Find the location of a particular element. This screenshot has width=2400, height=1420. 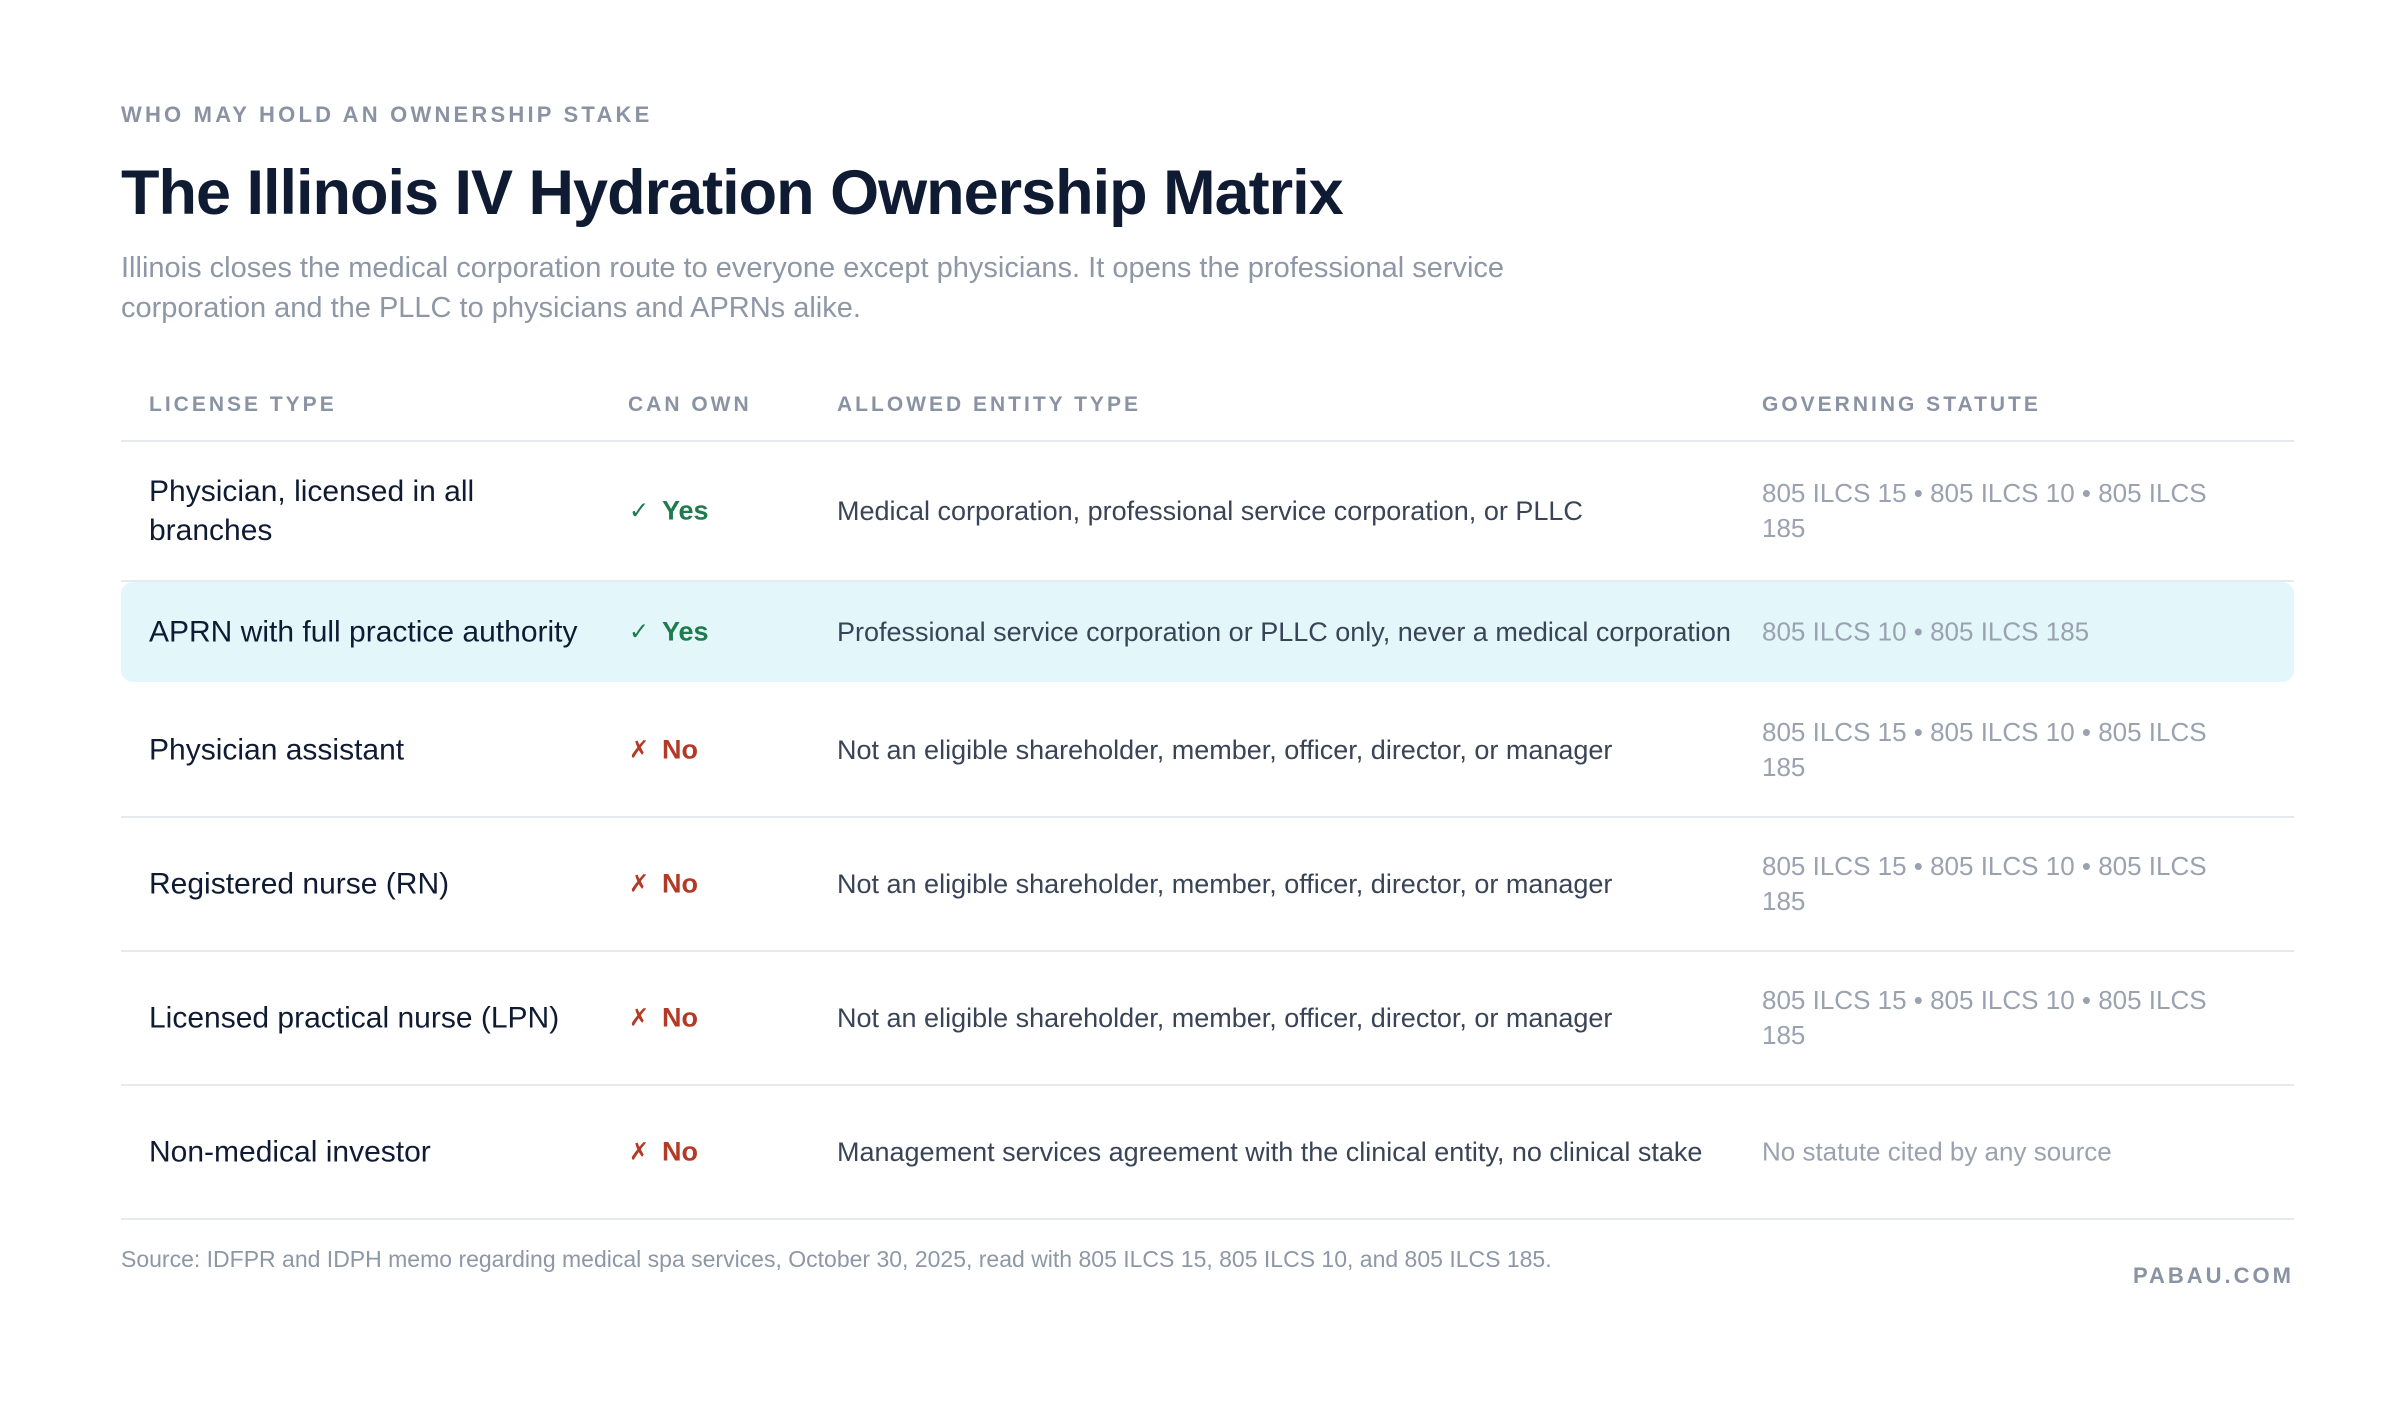

statute-cell: 805 ILCS 10 • 805 ILCS 185 is located at coordinates (1926, 631).